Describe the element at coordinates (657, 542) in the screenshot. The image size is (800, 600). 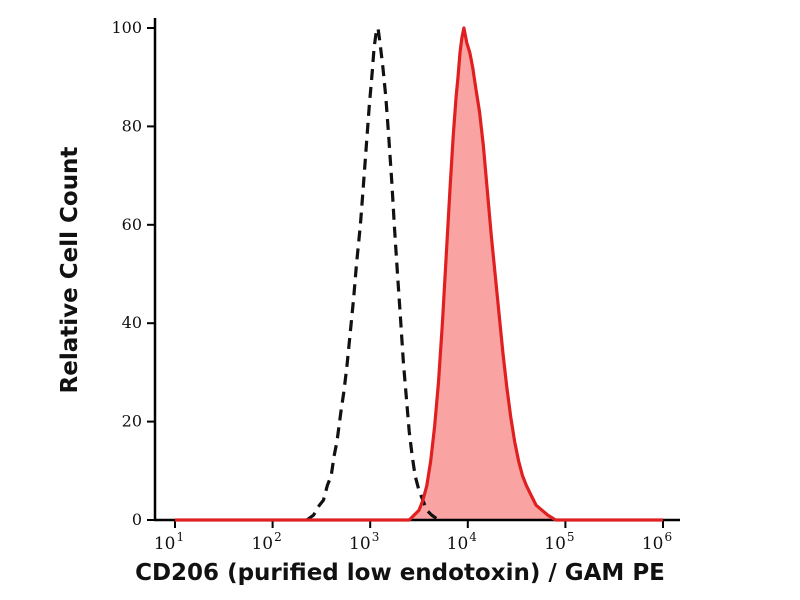
I see `x-tick-label: 10⁶` at that location.